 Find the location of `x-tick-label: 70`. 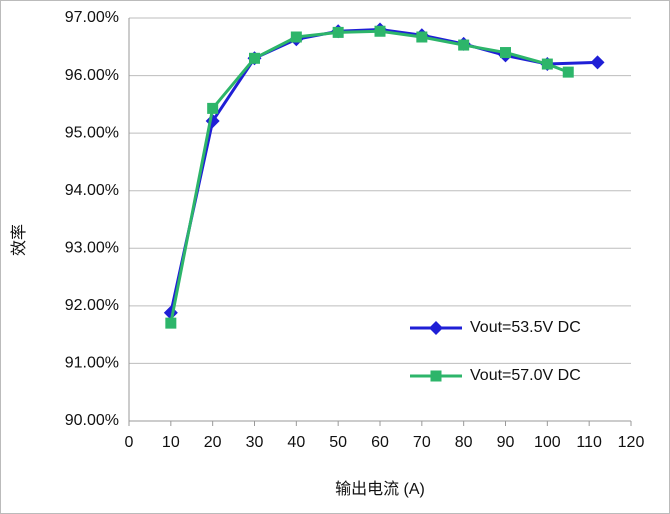

x-tick-label: 70 is located at coordinates (422, 442).